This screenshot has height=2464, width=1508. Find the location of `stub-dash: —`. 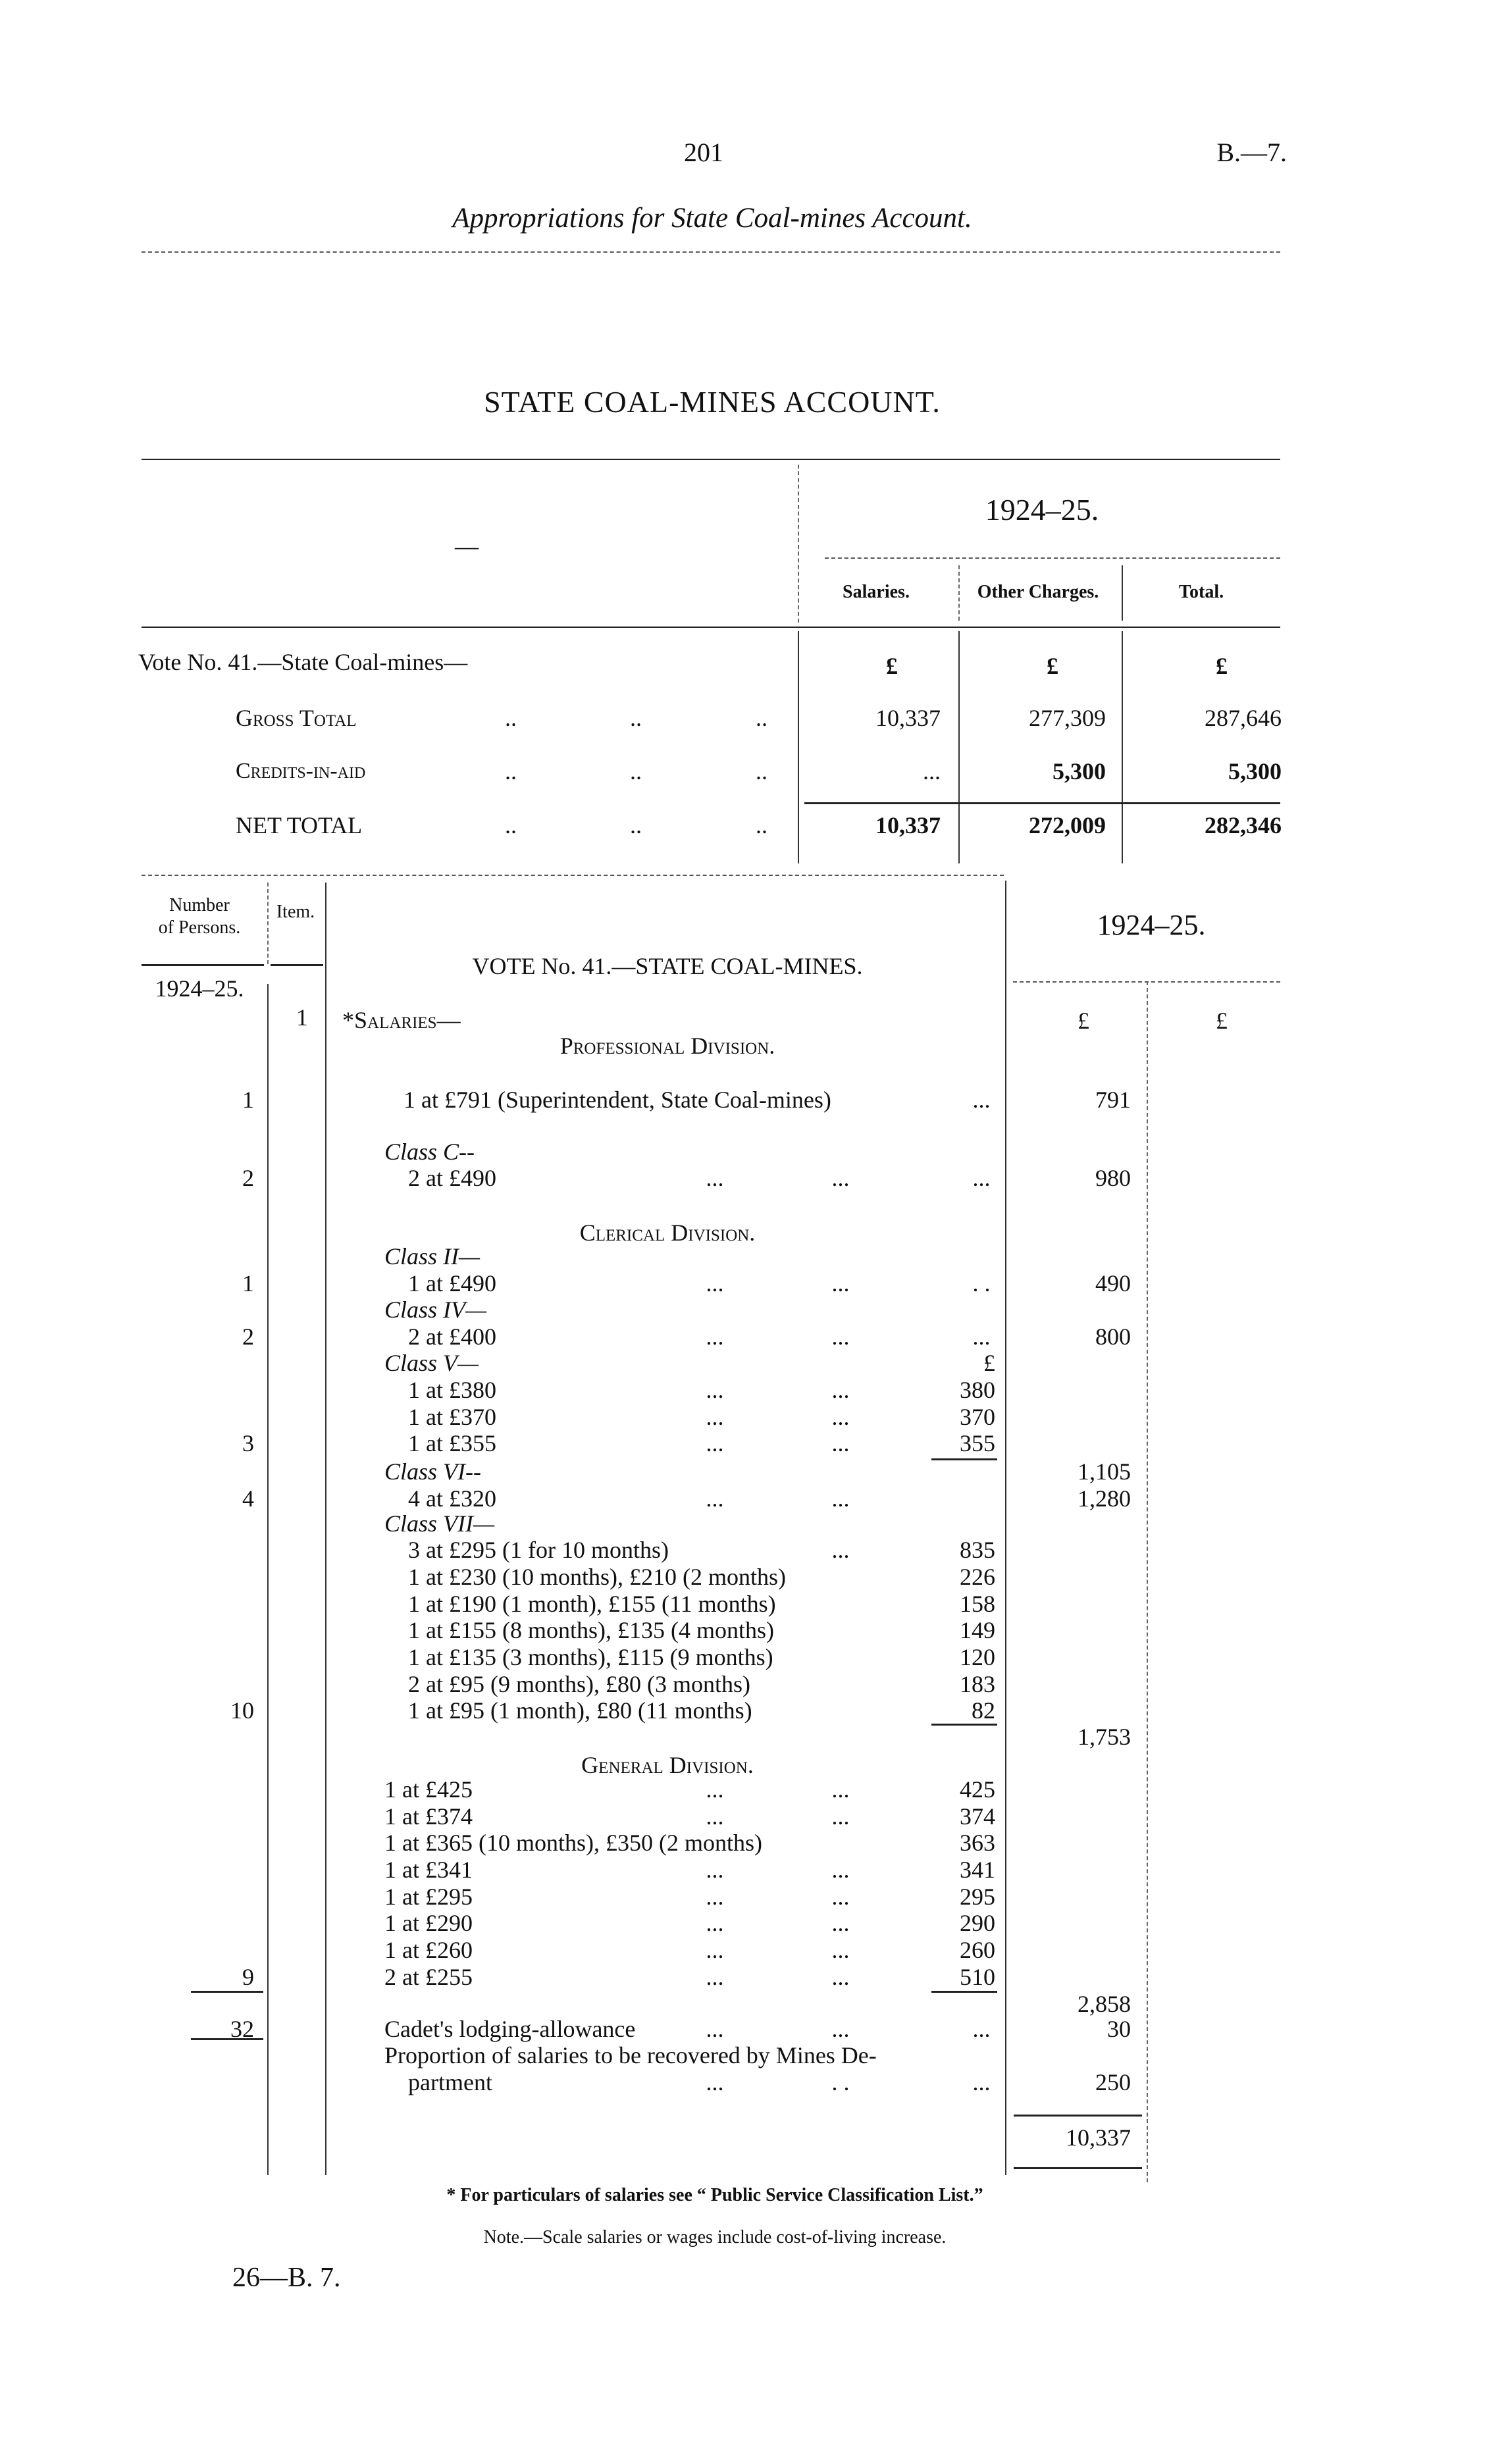

stub-dash: — is located at coordinates (467, 546).